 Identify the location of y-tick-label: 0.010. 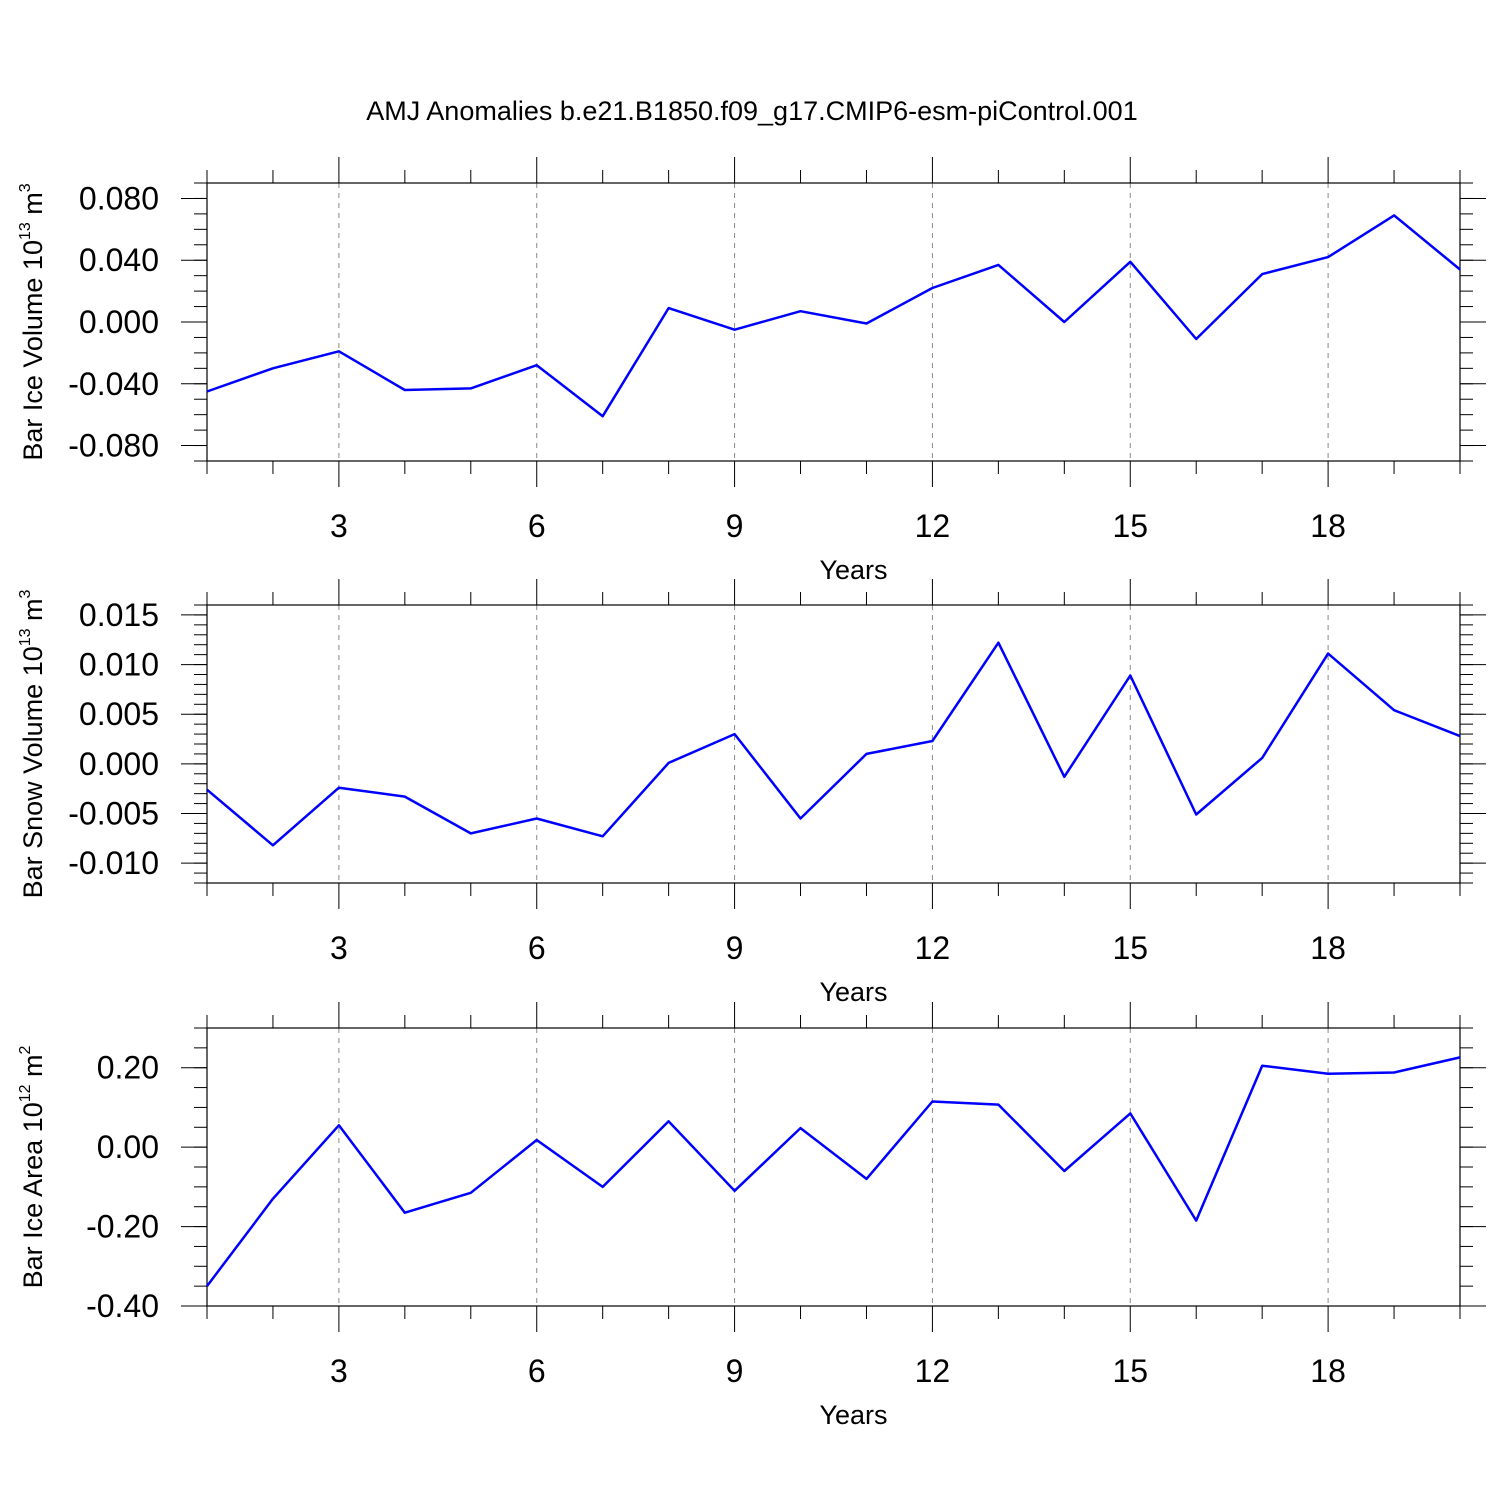
(119, 665).